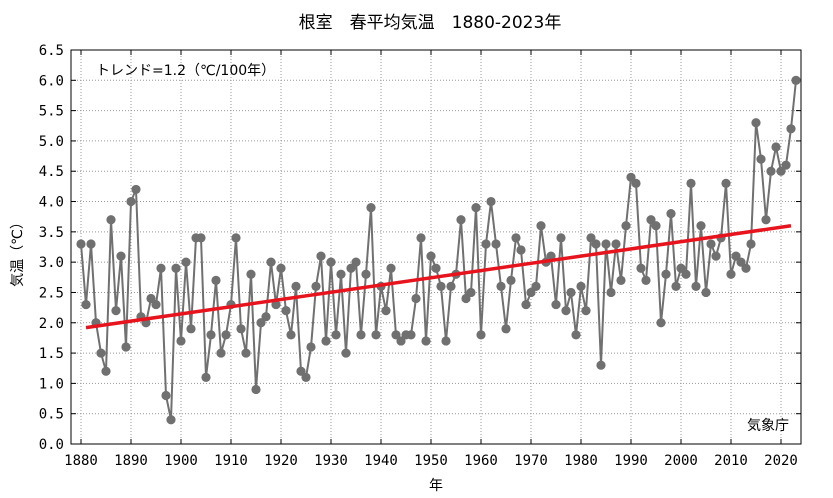 Image resolution: width=833 pixels, height=498 pixels. Describe the element at coordinates (281, 461) in the screenshot. I see `x-tick-label: 1920` at that location.